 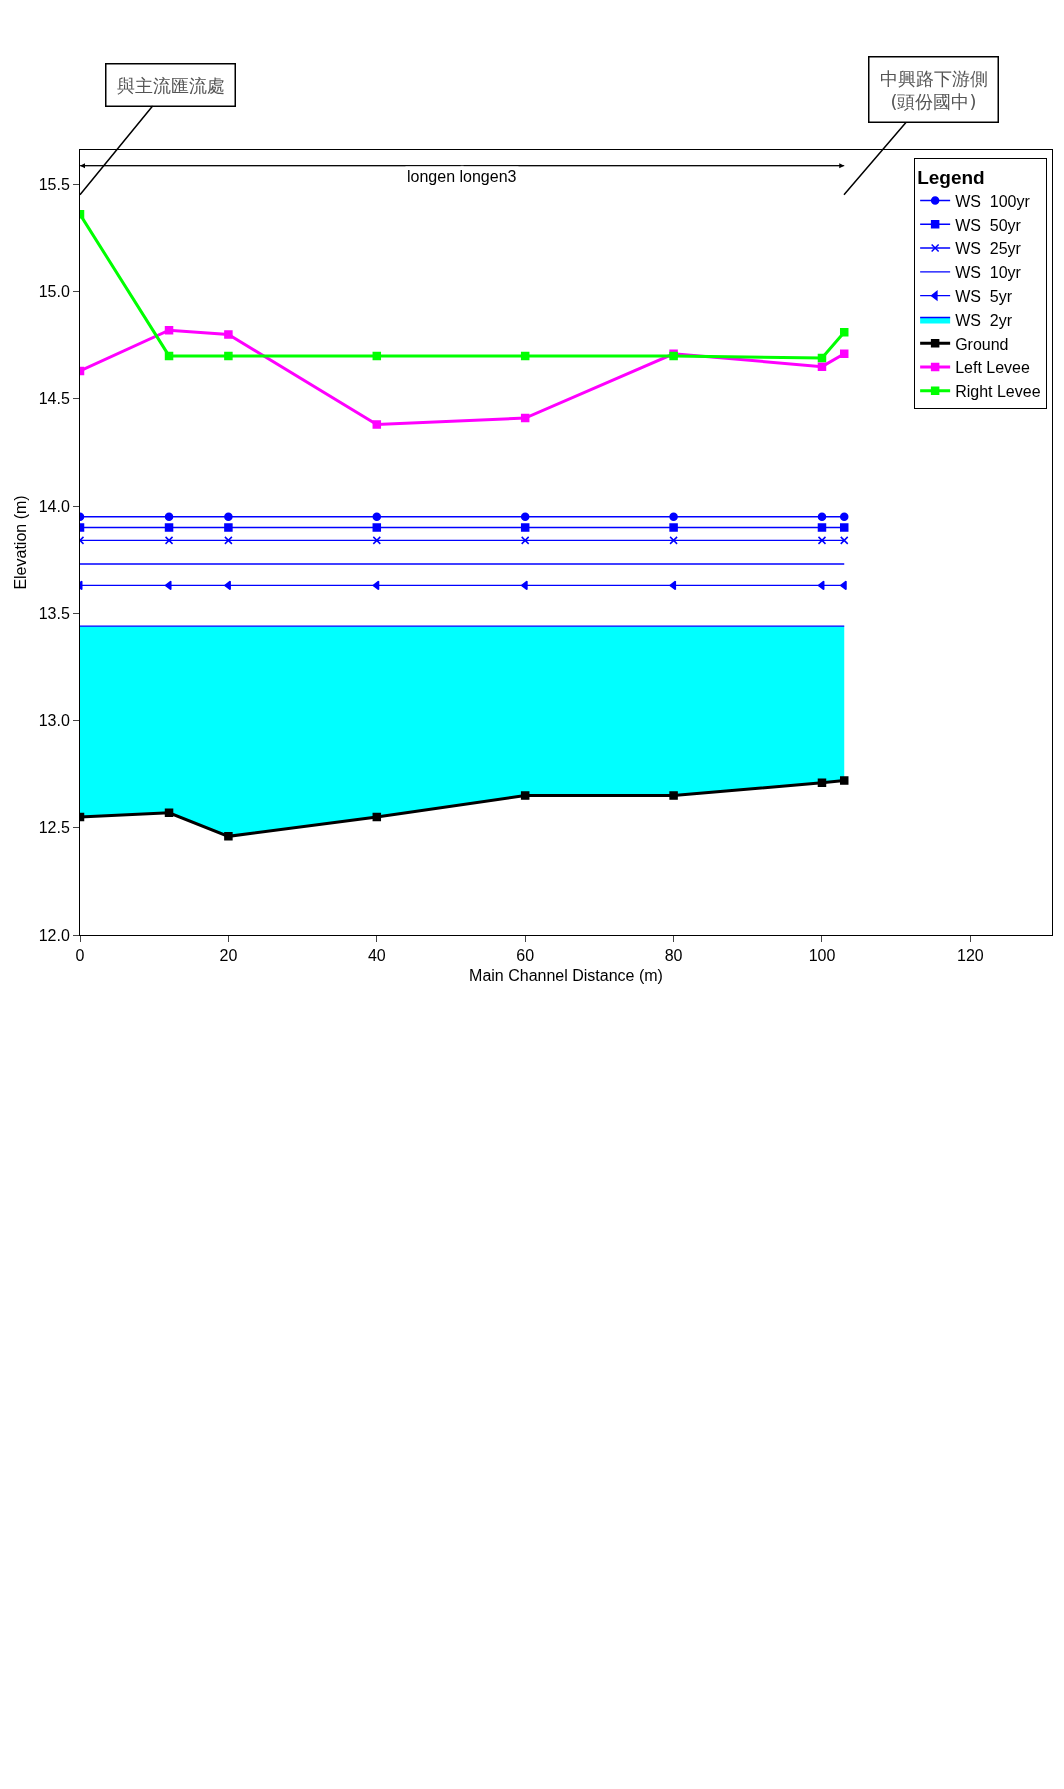 What do you see at coordinates (988, 249) in the screenshot?
I see `legend-label: WS 25yr` at bounding box center [988, 249].